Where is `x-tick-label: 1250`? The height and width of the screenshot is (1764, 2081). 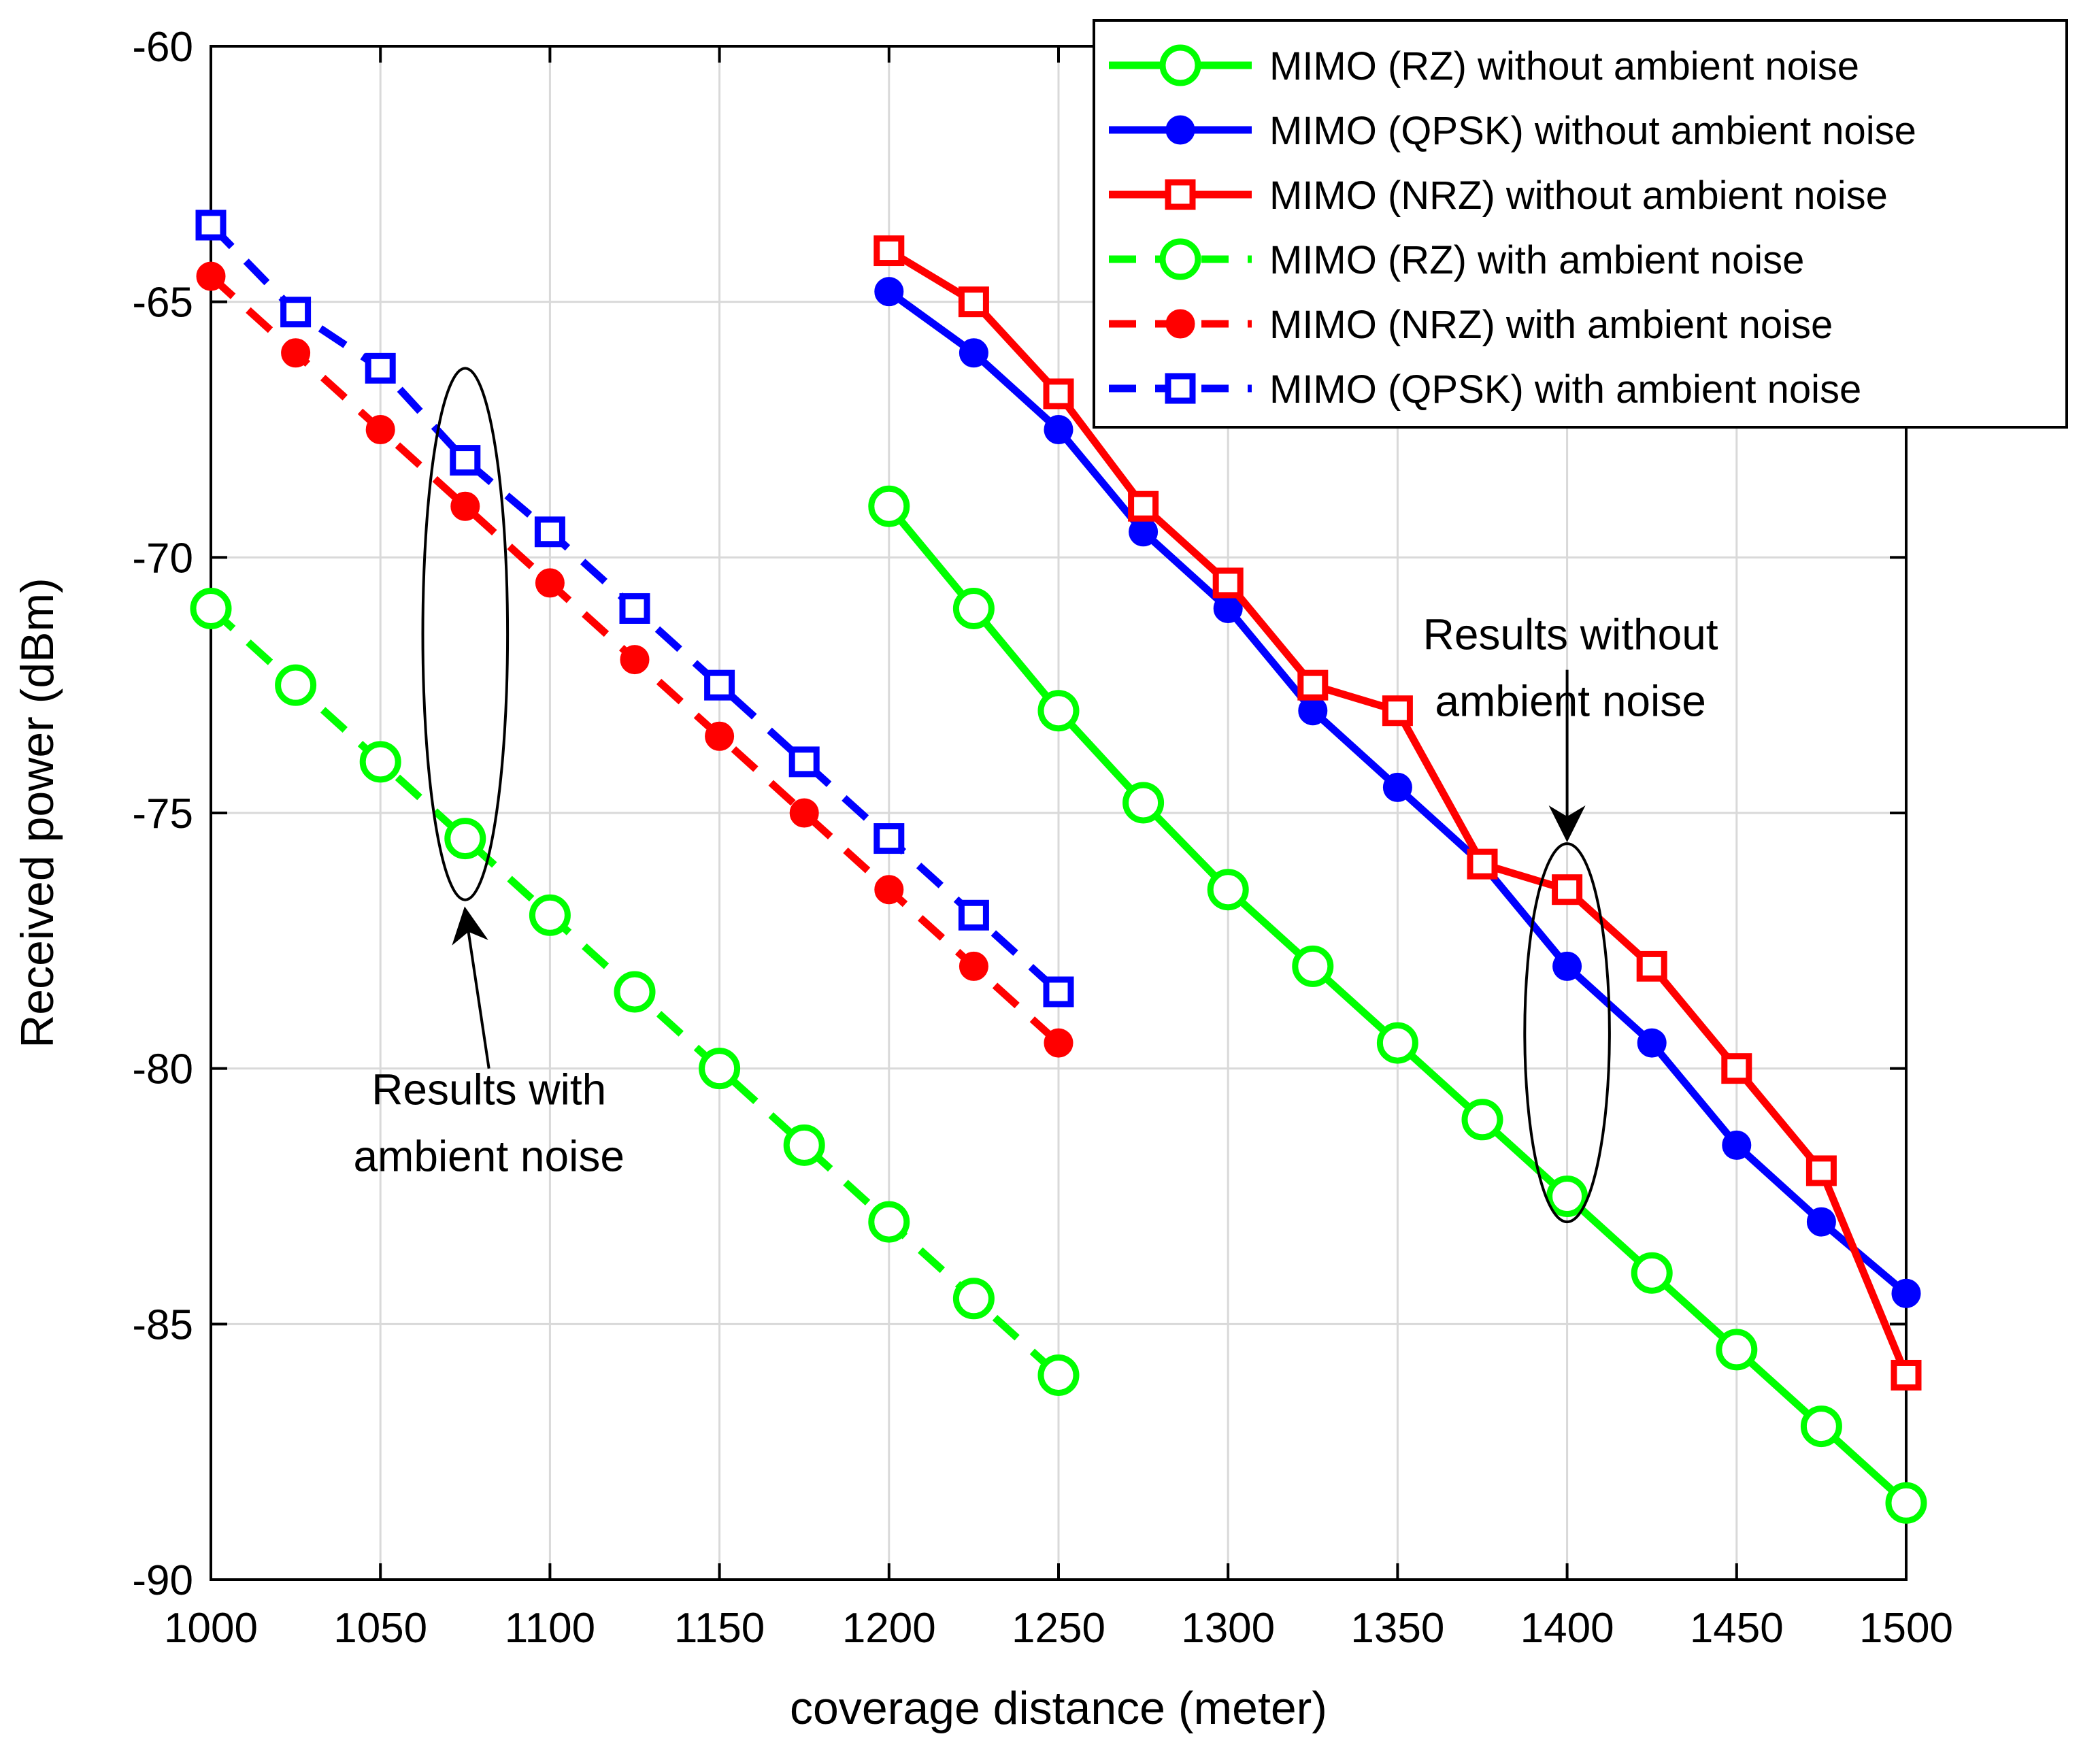
x-tick-label: 1250 is located at coordinates (1058, 1629).